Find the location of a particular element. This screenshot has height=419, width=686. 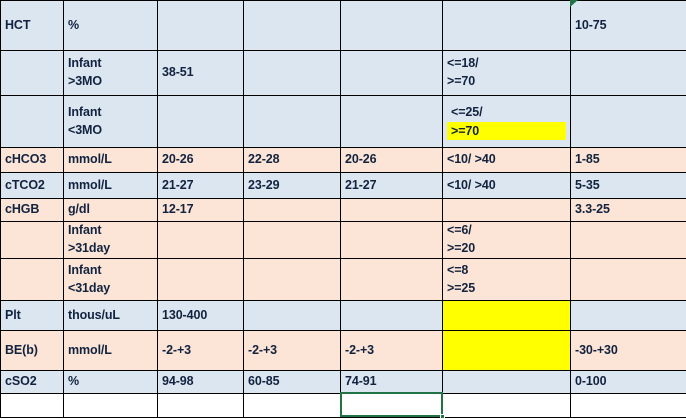

cell-r9-c2: -2-+3 is located at coordinates (201, 351).